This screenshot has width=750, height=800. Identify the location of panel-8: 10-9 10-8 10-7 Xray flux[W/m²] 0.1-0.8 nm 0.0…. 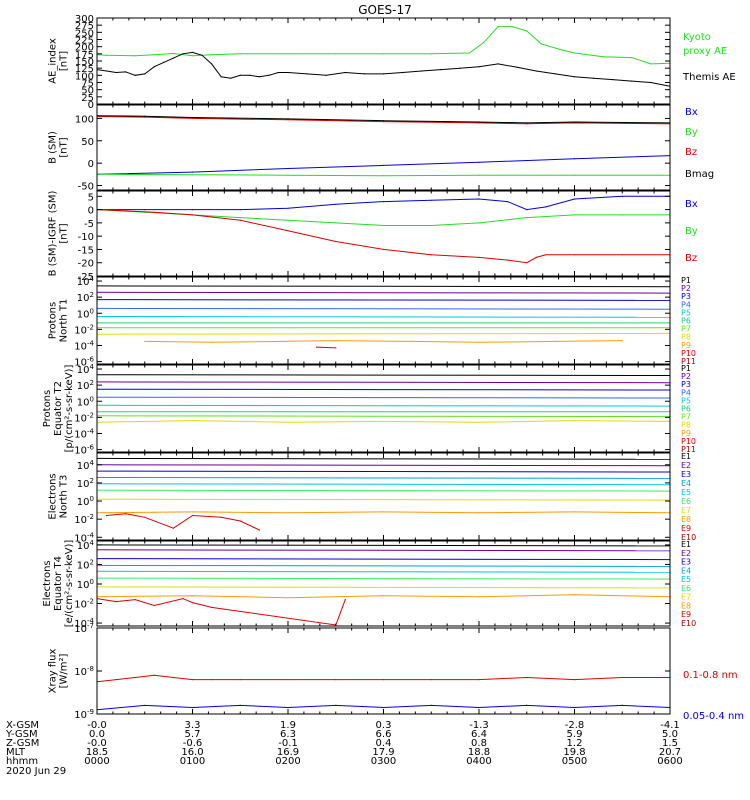
(396, 672).